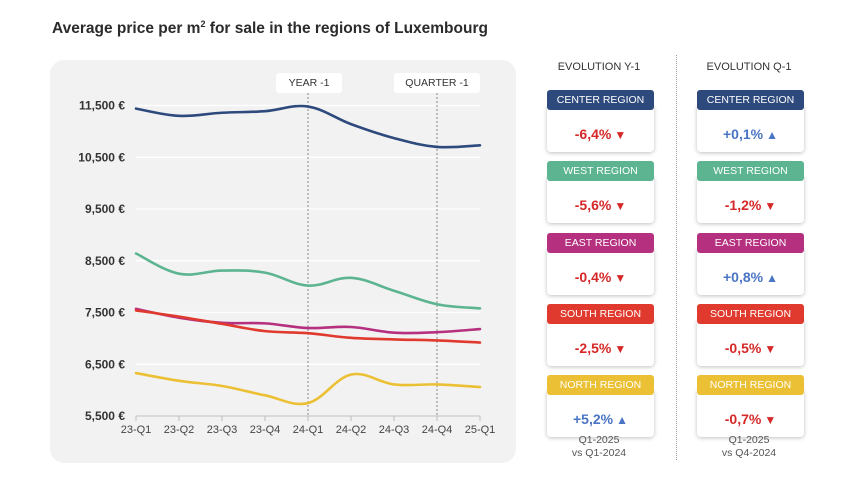 This screenshot has height=478, width=850. Describe the element at coordinates (750, 419) in the screenshot. I see `evolution-value: -0,7% ▼` at that location.